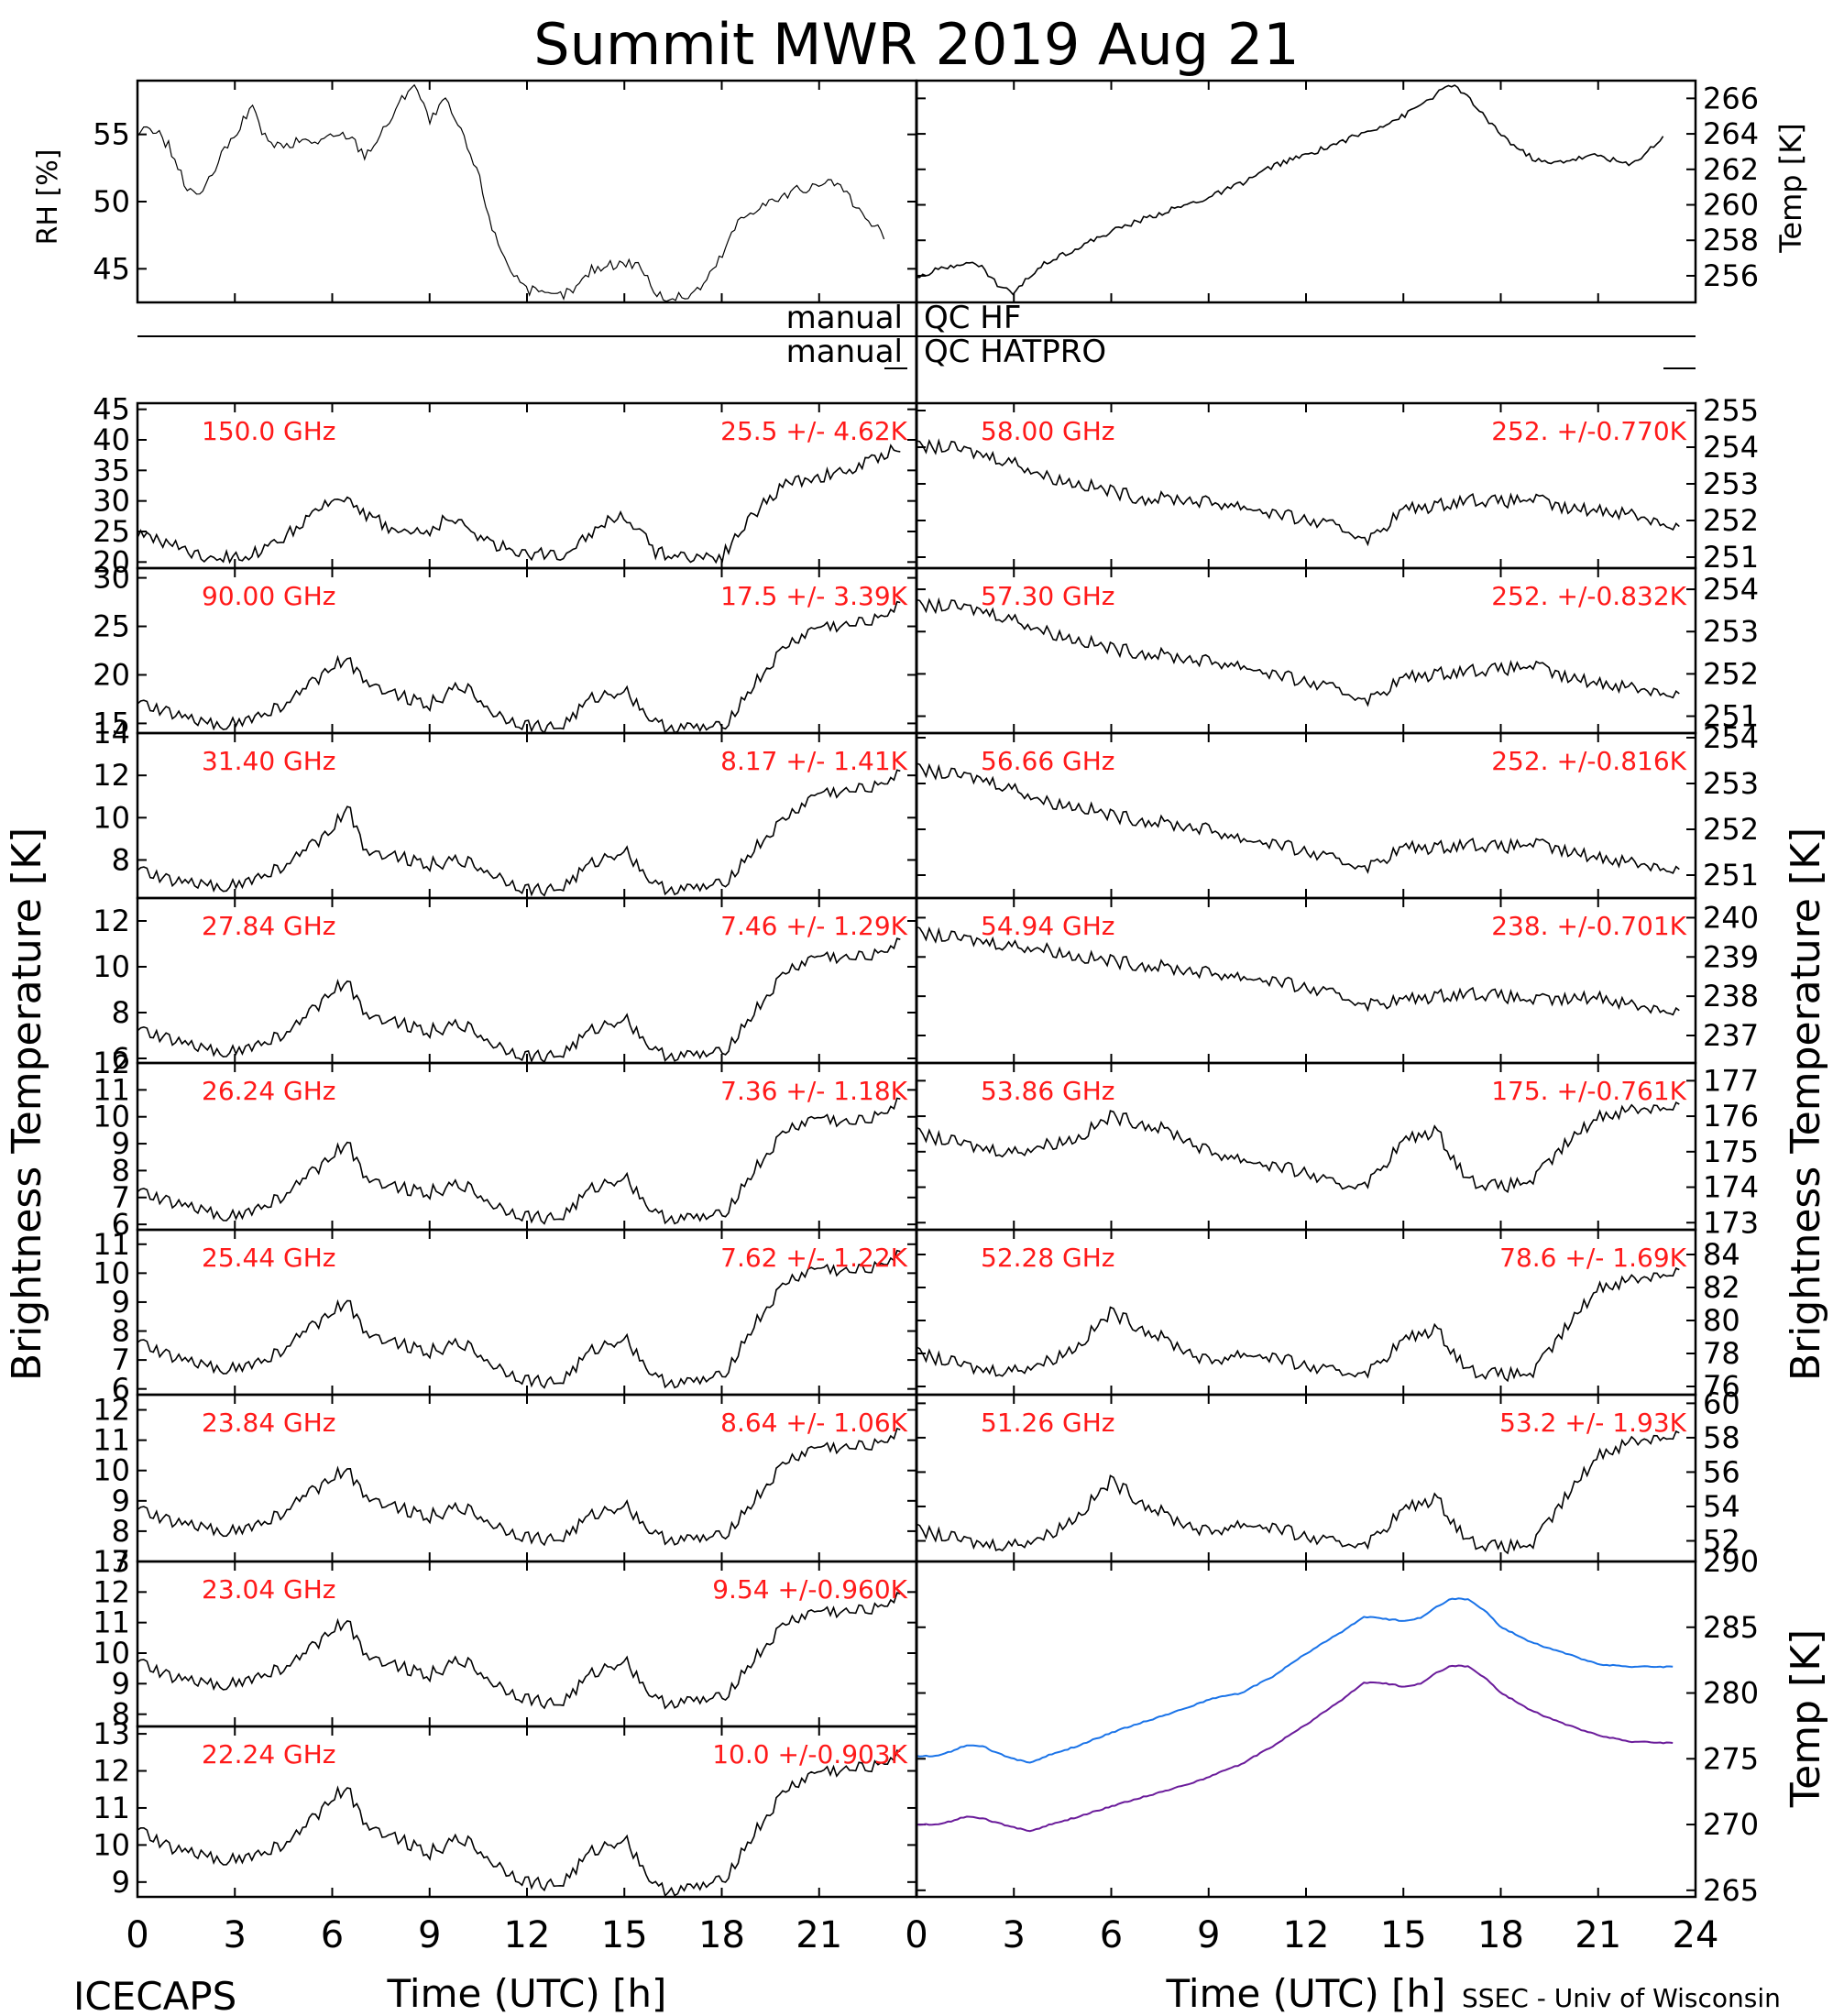 This screenshot has width=1833, height=2016. What do you see at coordinates (1731, 956) in the screenshot?
I see `y-tick-label: 239` at bounding box center [1731, 956].